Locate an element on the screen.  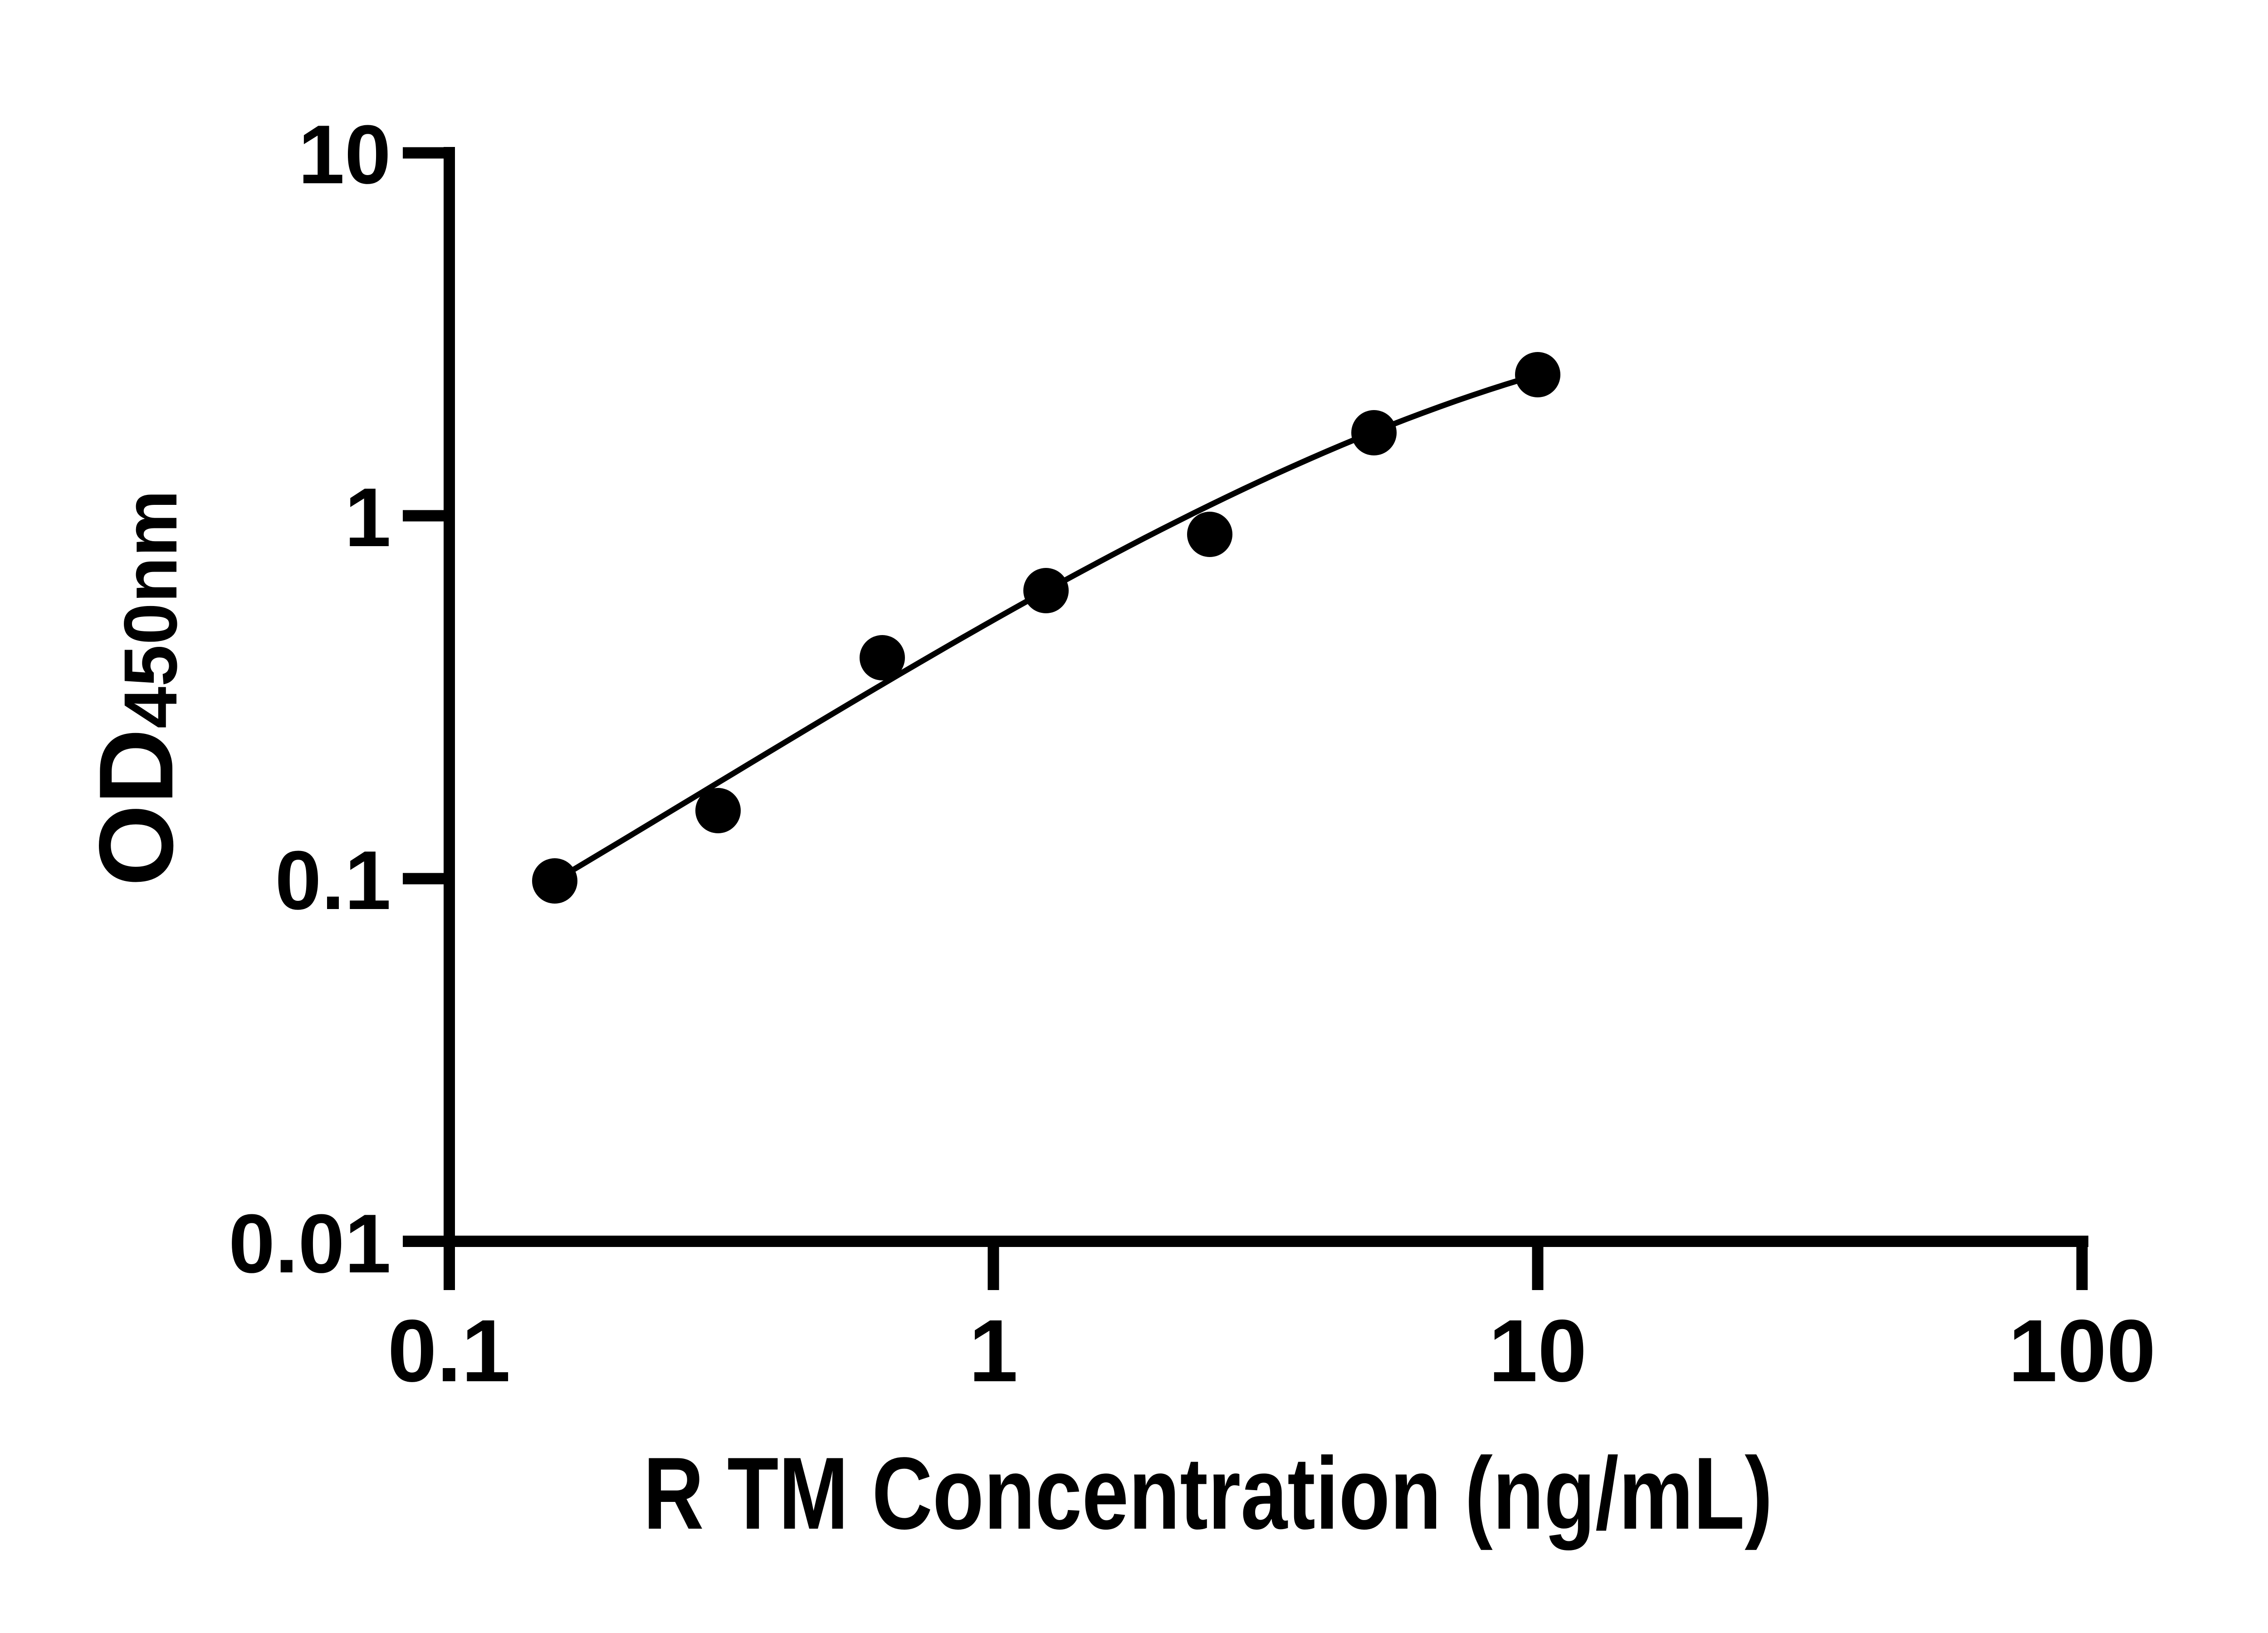
svg-text: OD450nm is located at coordinates (137, 688).